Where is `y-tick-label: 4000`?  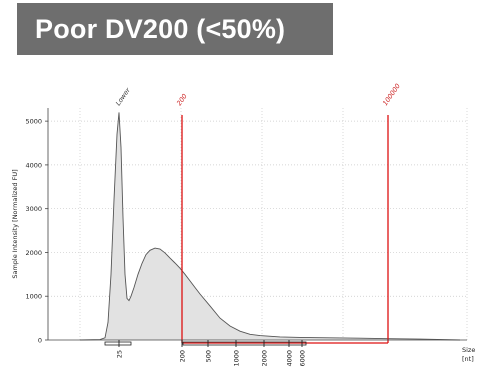
y-tick-label: 4000 is located at coordinates (33, 165).